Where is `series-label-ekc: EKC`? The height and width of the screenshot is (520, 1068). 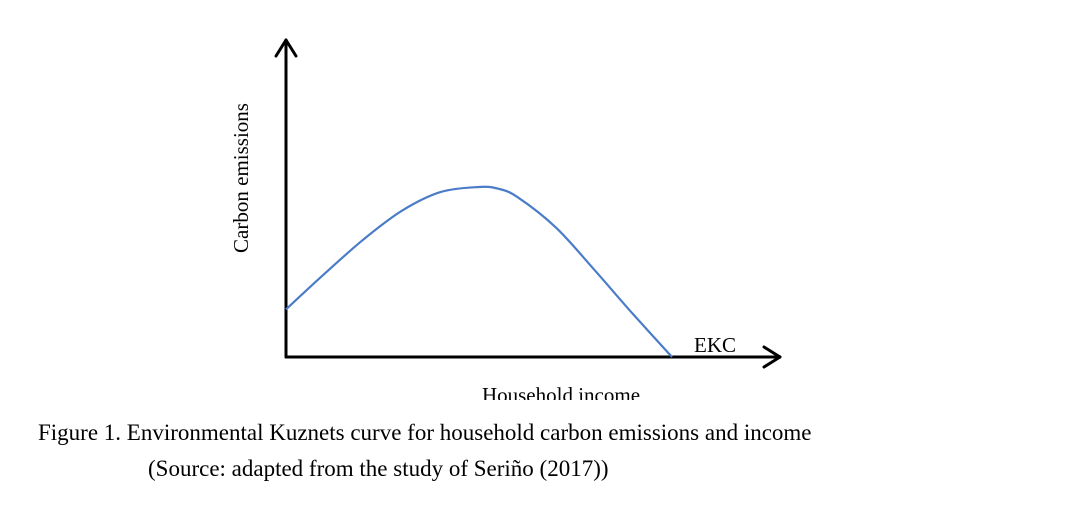 series-label-ekc: EKC is located at coordinates (715, 345).